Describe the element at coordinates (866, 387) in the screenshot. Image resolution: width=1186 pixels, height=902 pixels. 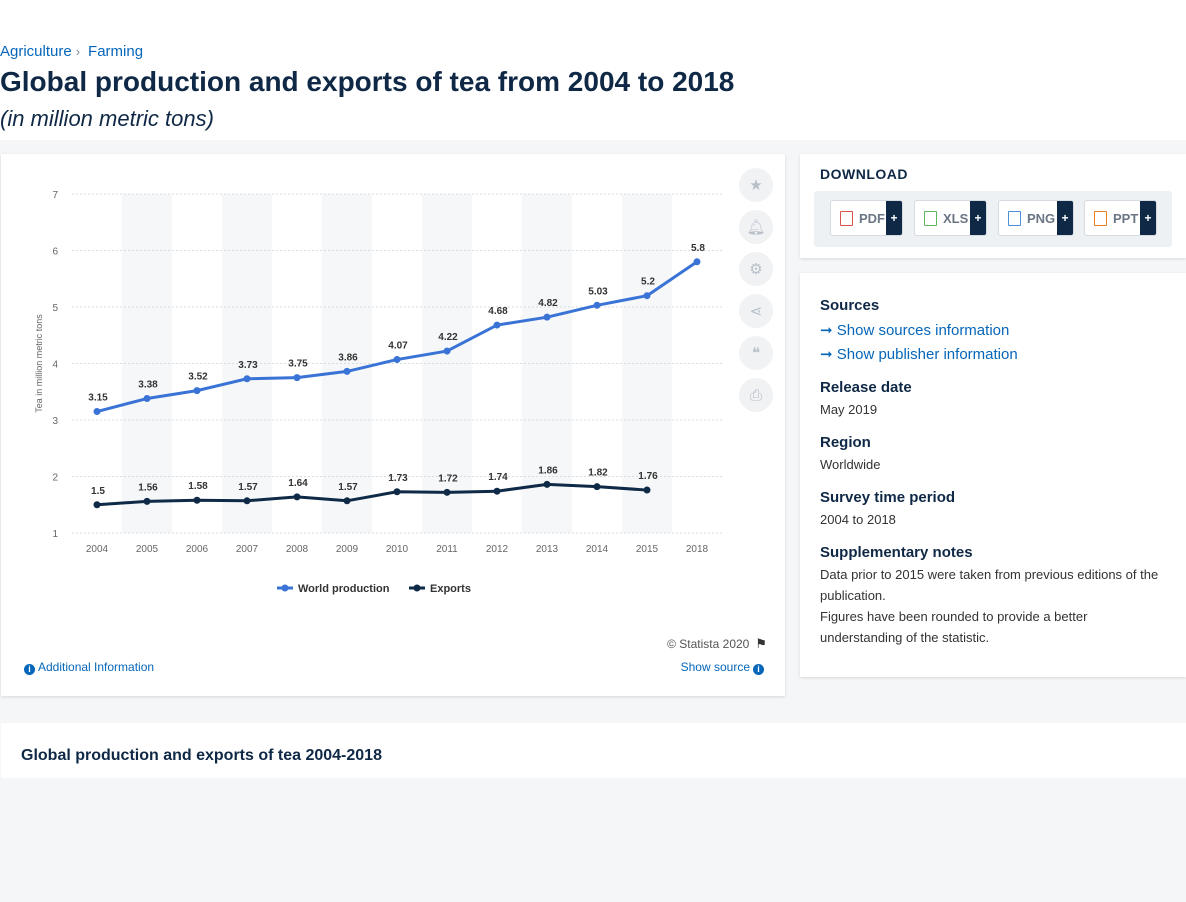
I see `release-heading: Release date` at that location.